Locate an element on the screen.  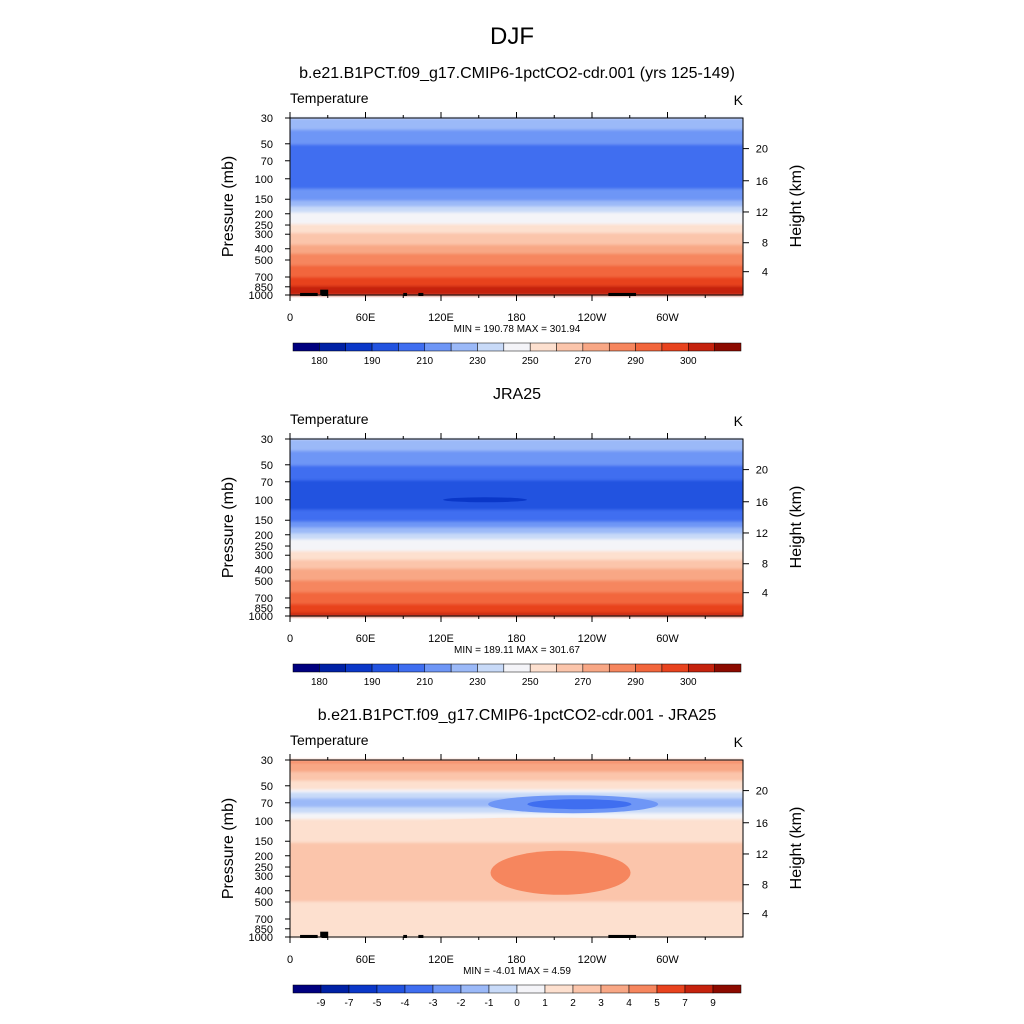
y-tick-label: 250 is located at coordinates (264, 547).